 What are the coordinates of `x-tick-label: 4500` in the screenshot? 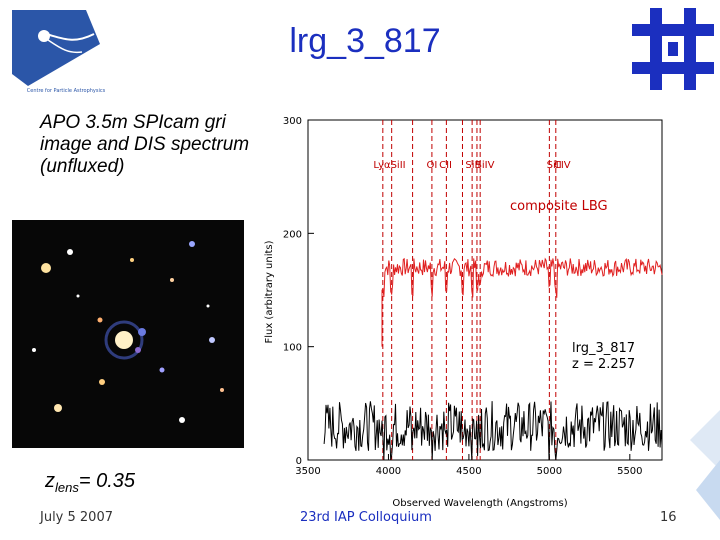 It's located at (468, 471).